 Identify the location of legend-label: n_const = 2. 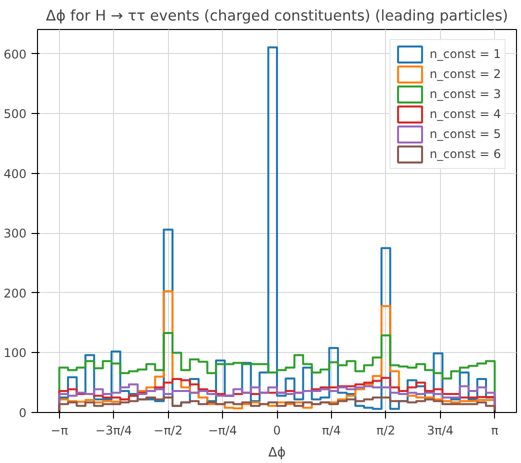
(465, 74).